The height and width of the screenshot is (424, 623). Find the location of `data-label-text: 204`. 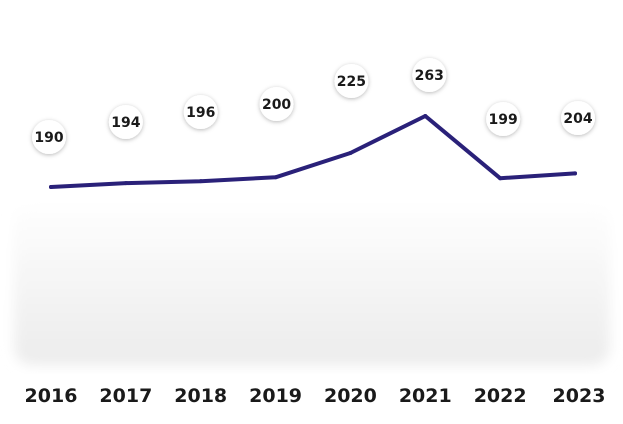

data-label-text: 204 is located at coordinates (577, 119).